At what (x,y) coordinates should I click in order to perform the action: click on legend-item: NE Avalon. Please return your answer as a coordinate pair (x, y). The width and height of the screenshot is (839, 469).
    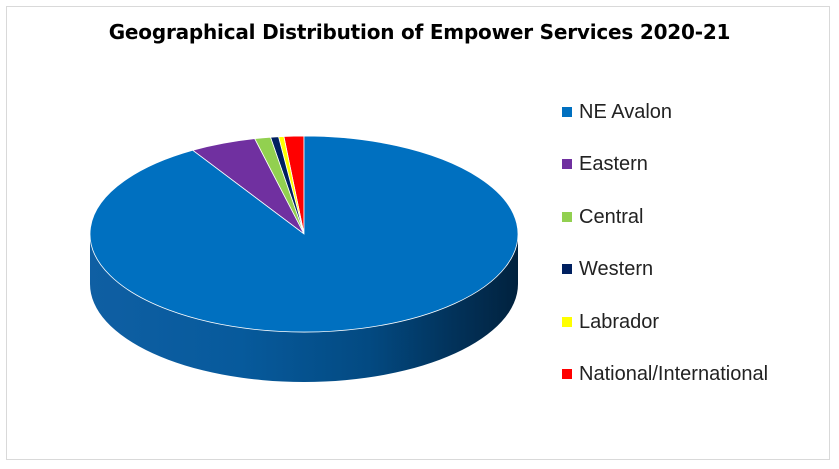
    Looking at the image, I should click on (665, 125).